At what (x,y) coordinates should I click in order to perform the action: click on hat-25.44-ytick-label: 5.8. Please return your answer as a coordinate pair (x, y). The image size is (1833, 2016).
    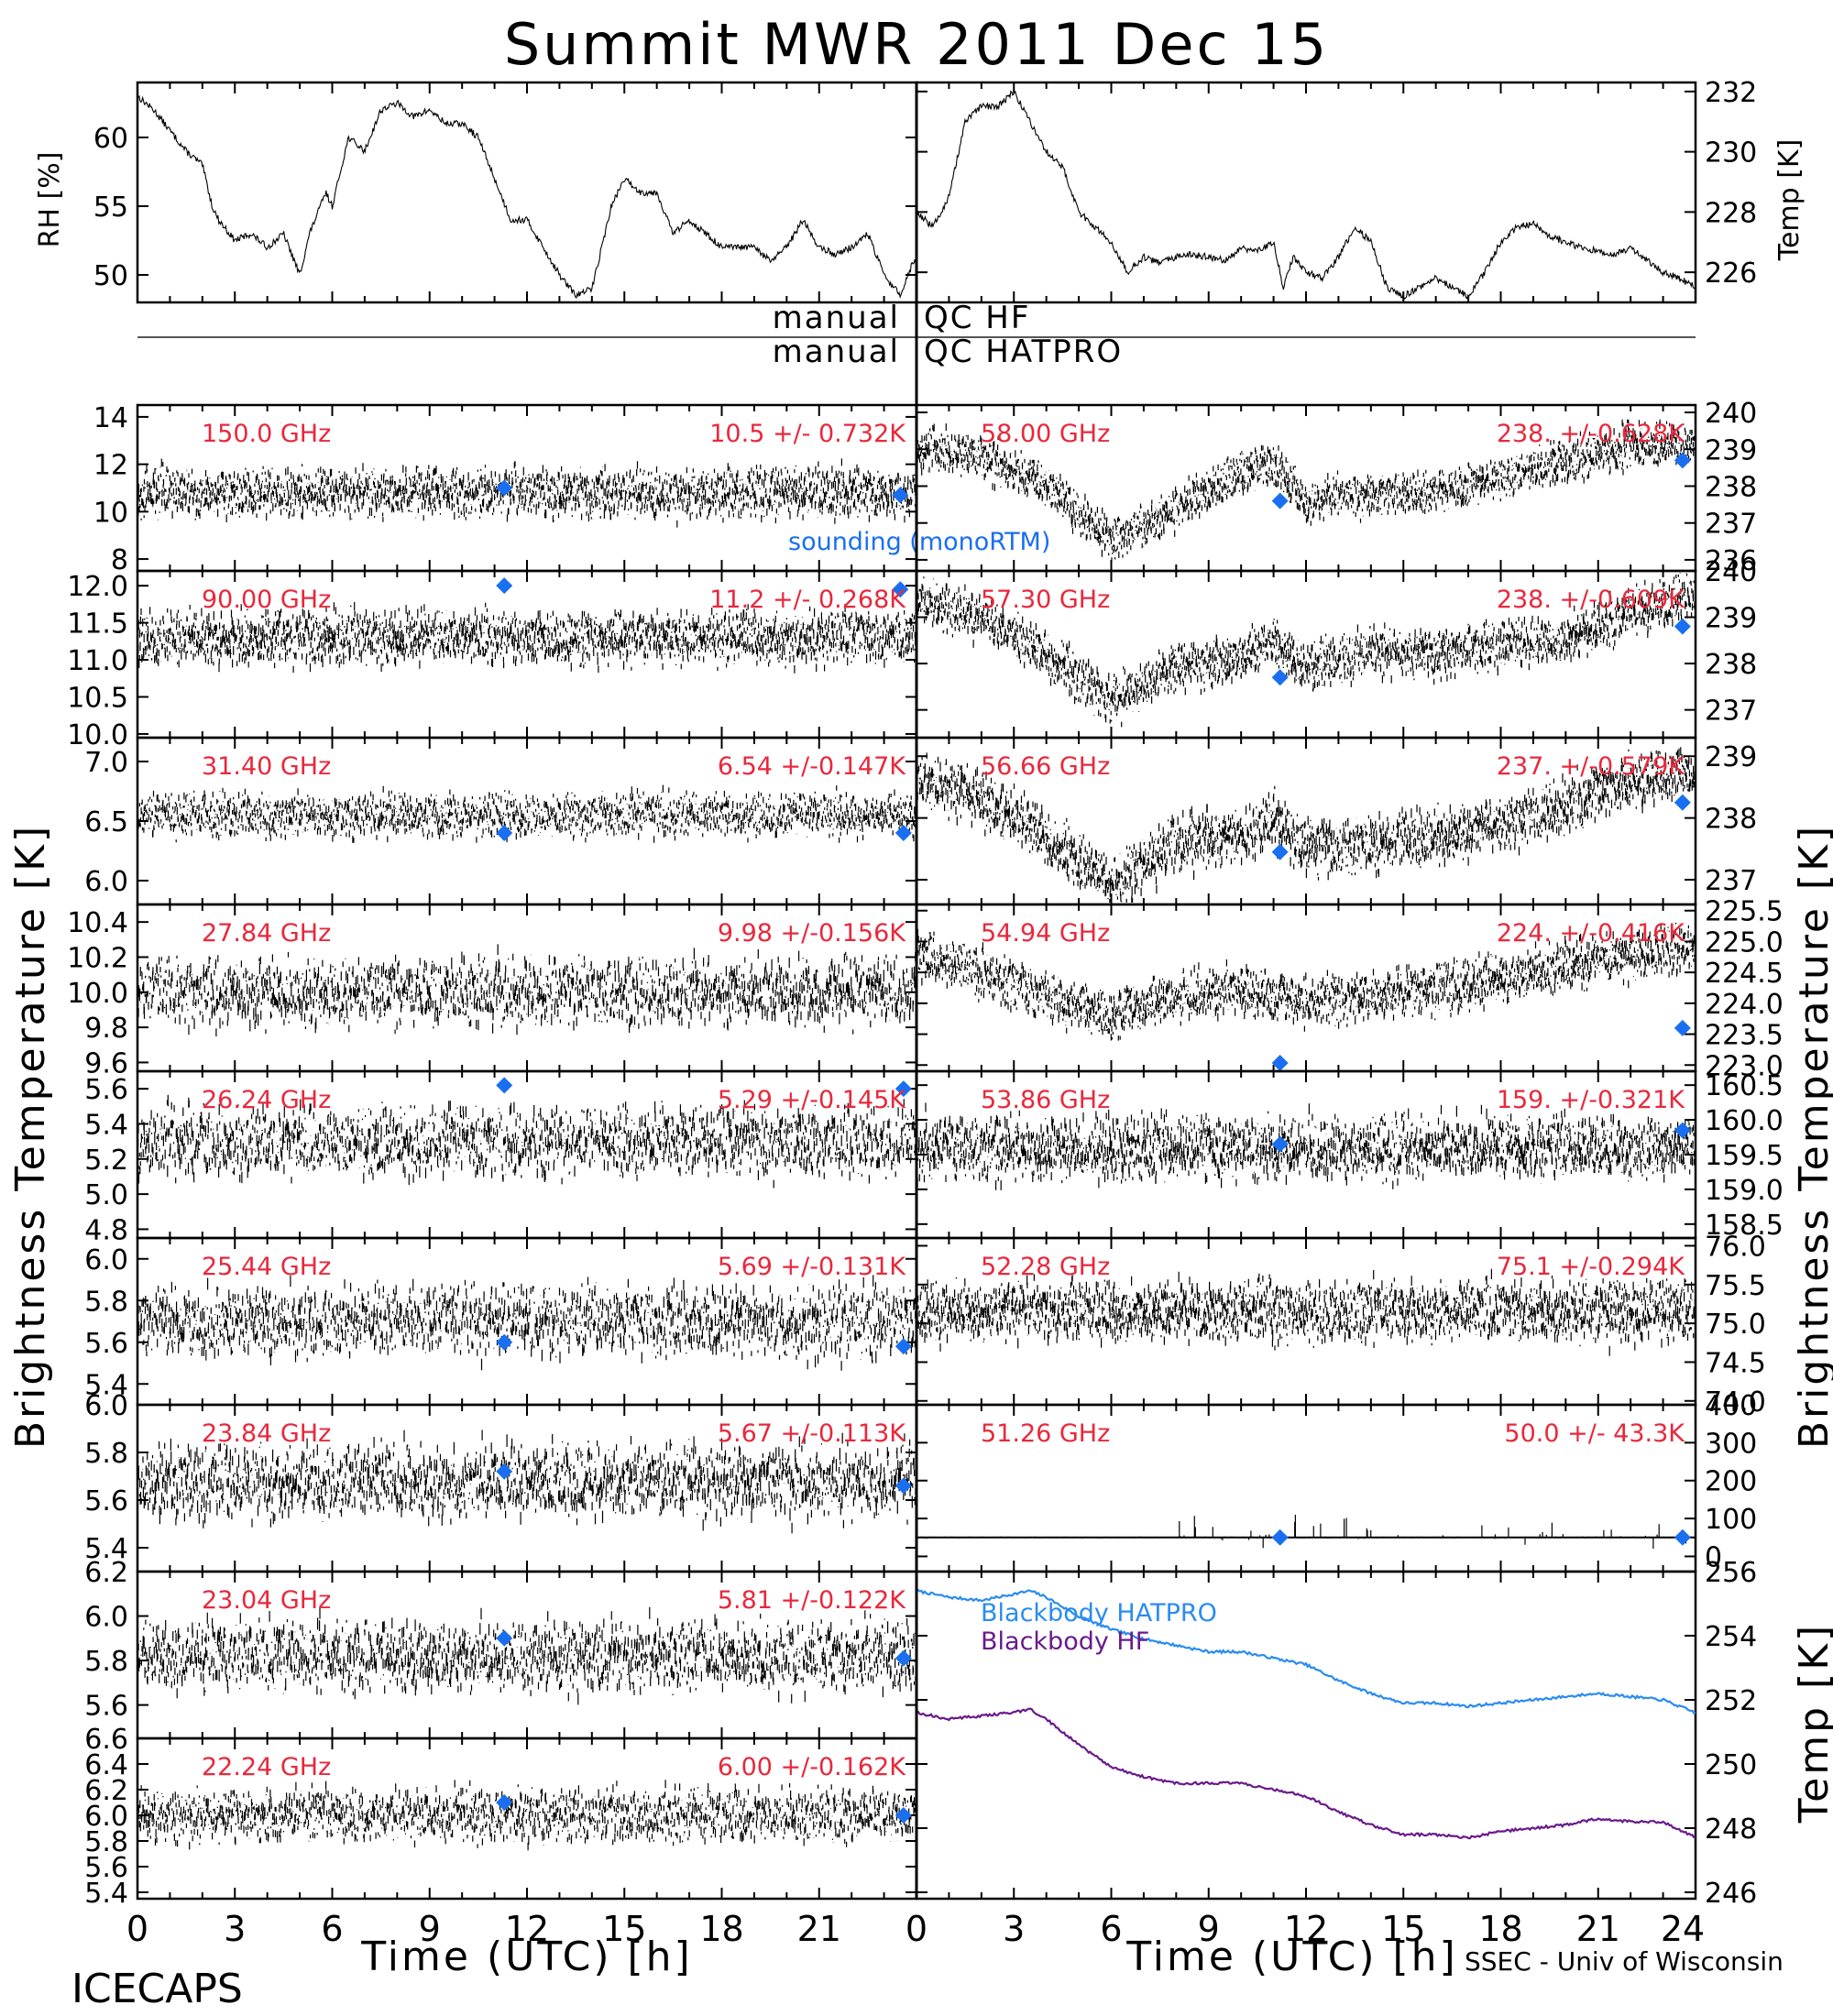
    Looking at the image, I should click on (106, 1302).